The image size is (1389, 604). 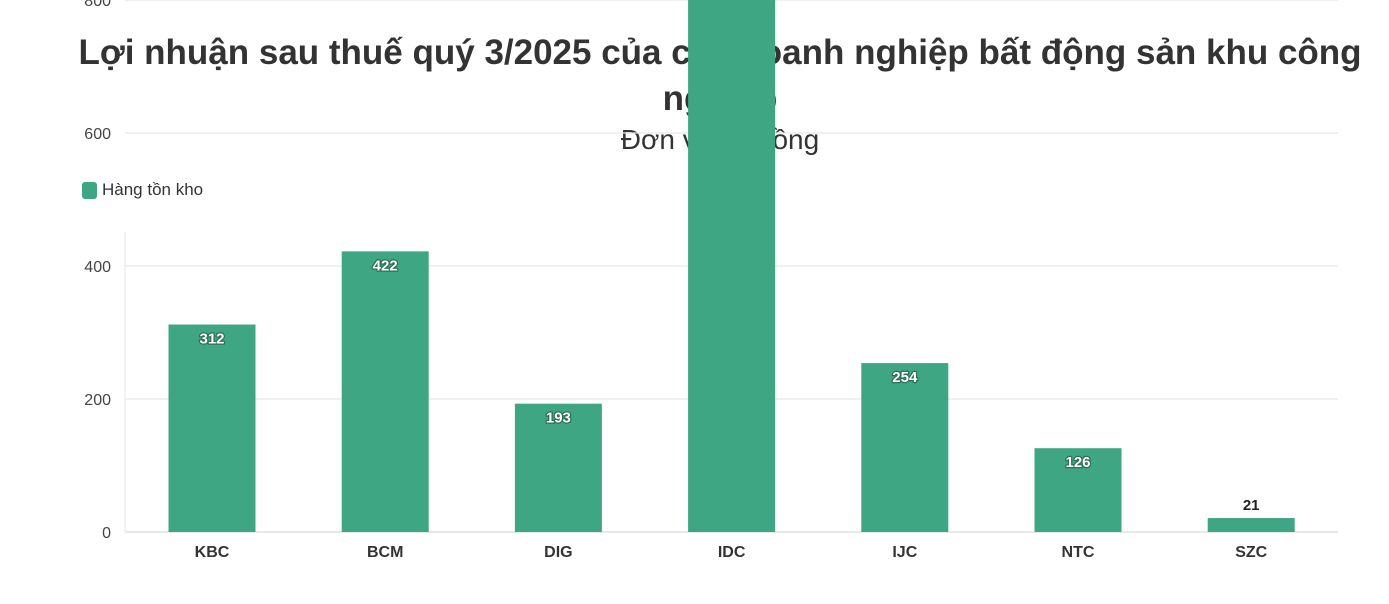 I want to click on data-label: 126, so click(x=1077, y=462).